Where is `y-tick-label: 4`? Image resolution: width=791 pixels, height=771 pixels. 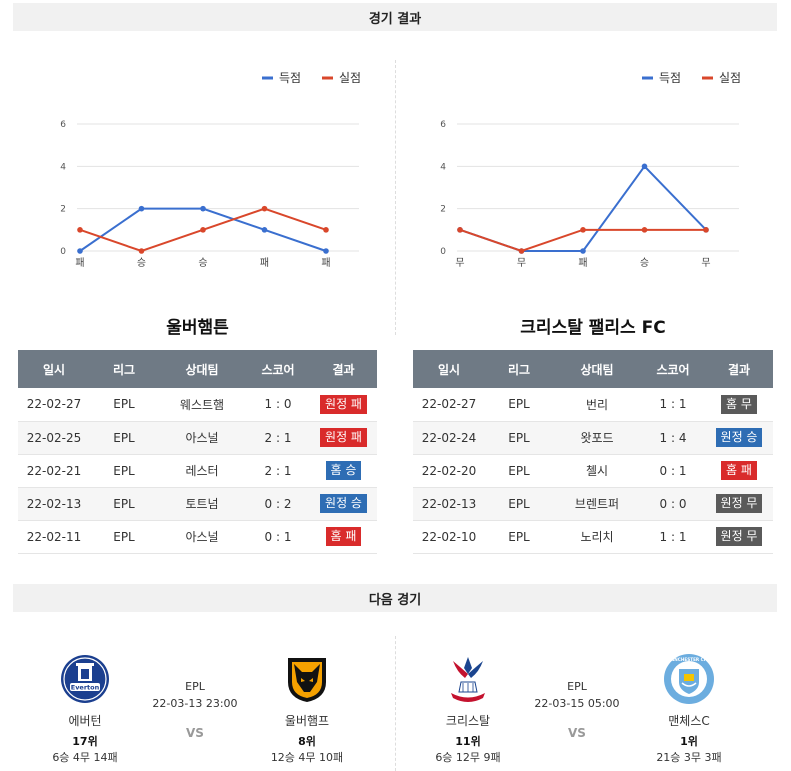 y-tick-label: 4 is located at coordinates (443, 167).